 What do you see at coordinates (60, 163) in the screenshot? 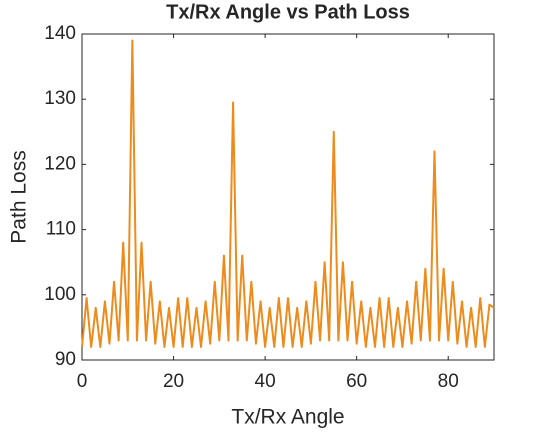
I see `y-tick-label: 120` at bounding box center [60, 163].